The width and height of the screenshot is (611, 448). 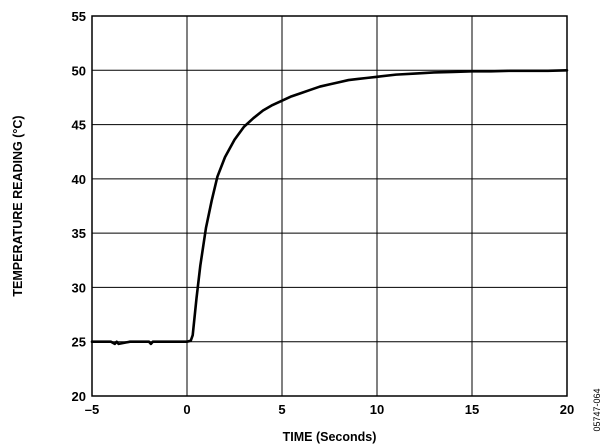 What do you see at coordinates (567, 409) in the screenshot?
I see `x-tick-label: 20` at bounding box center [567, 409].